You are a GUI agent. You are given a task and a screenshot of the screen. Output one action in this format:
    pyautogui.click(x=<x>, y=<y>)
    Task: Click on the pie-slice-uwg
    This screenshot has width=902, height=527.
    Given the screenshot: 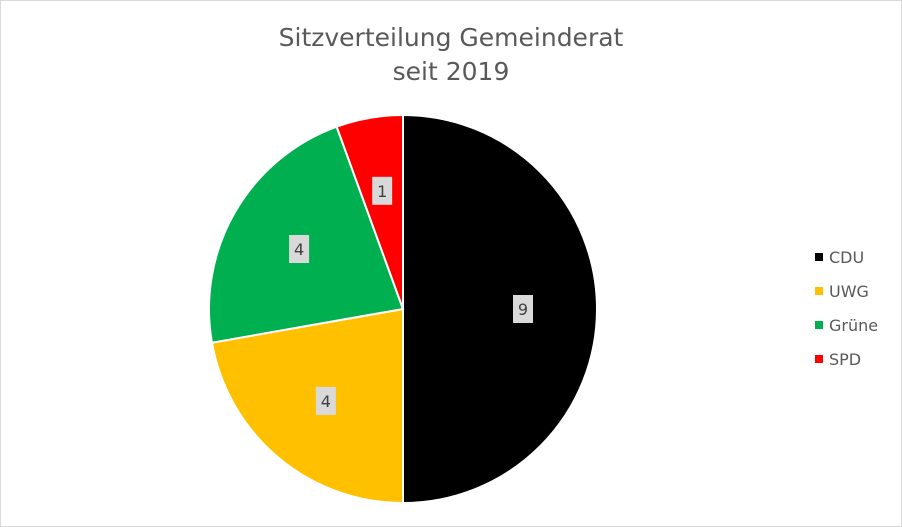 What is the action you would take?
    pyautogui.click(x=307, y=406)
    